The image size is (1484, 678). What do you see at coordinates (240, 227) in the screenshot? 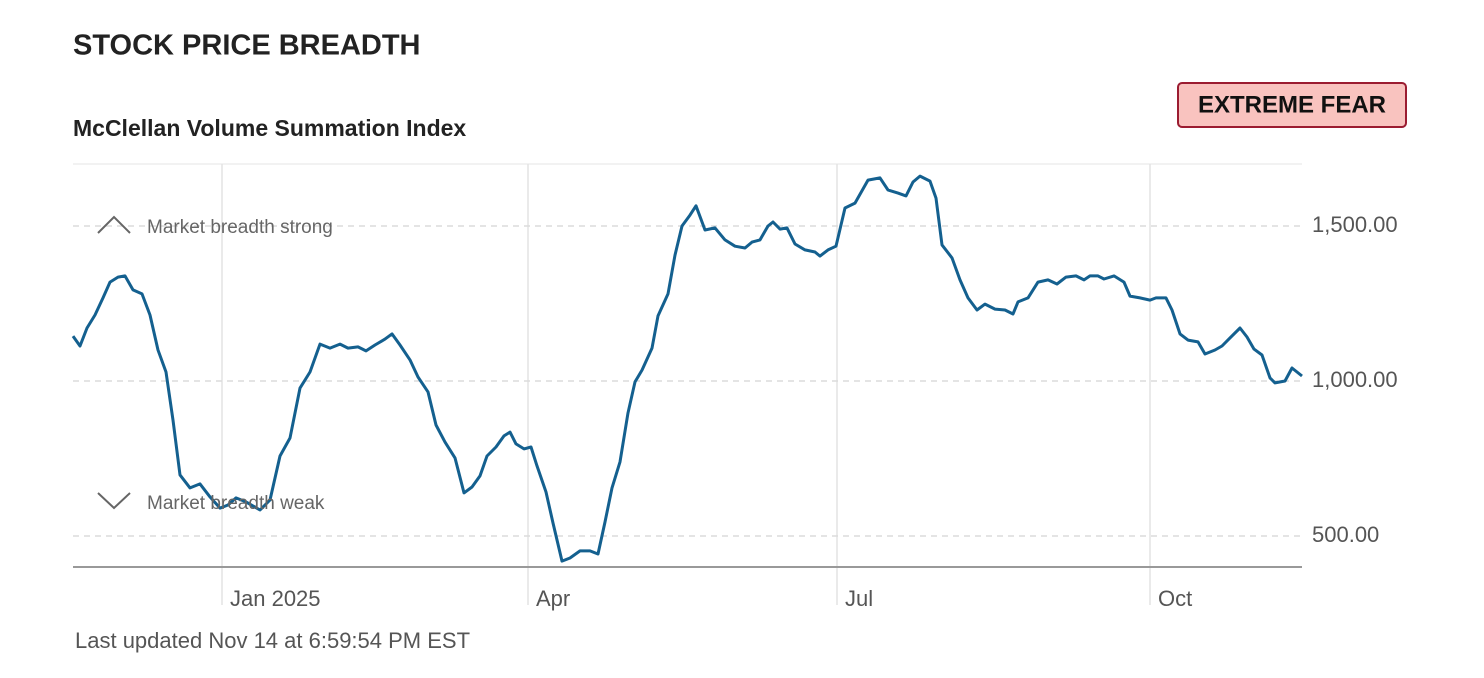
I see `annotation: Market breadth strong` at bounding box center [240, 227].